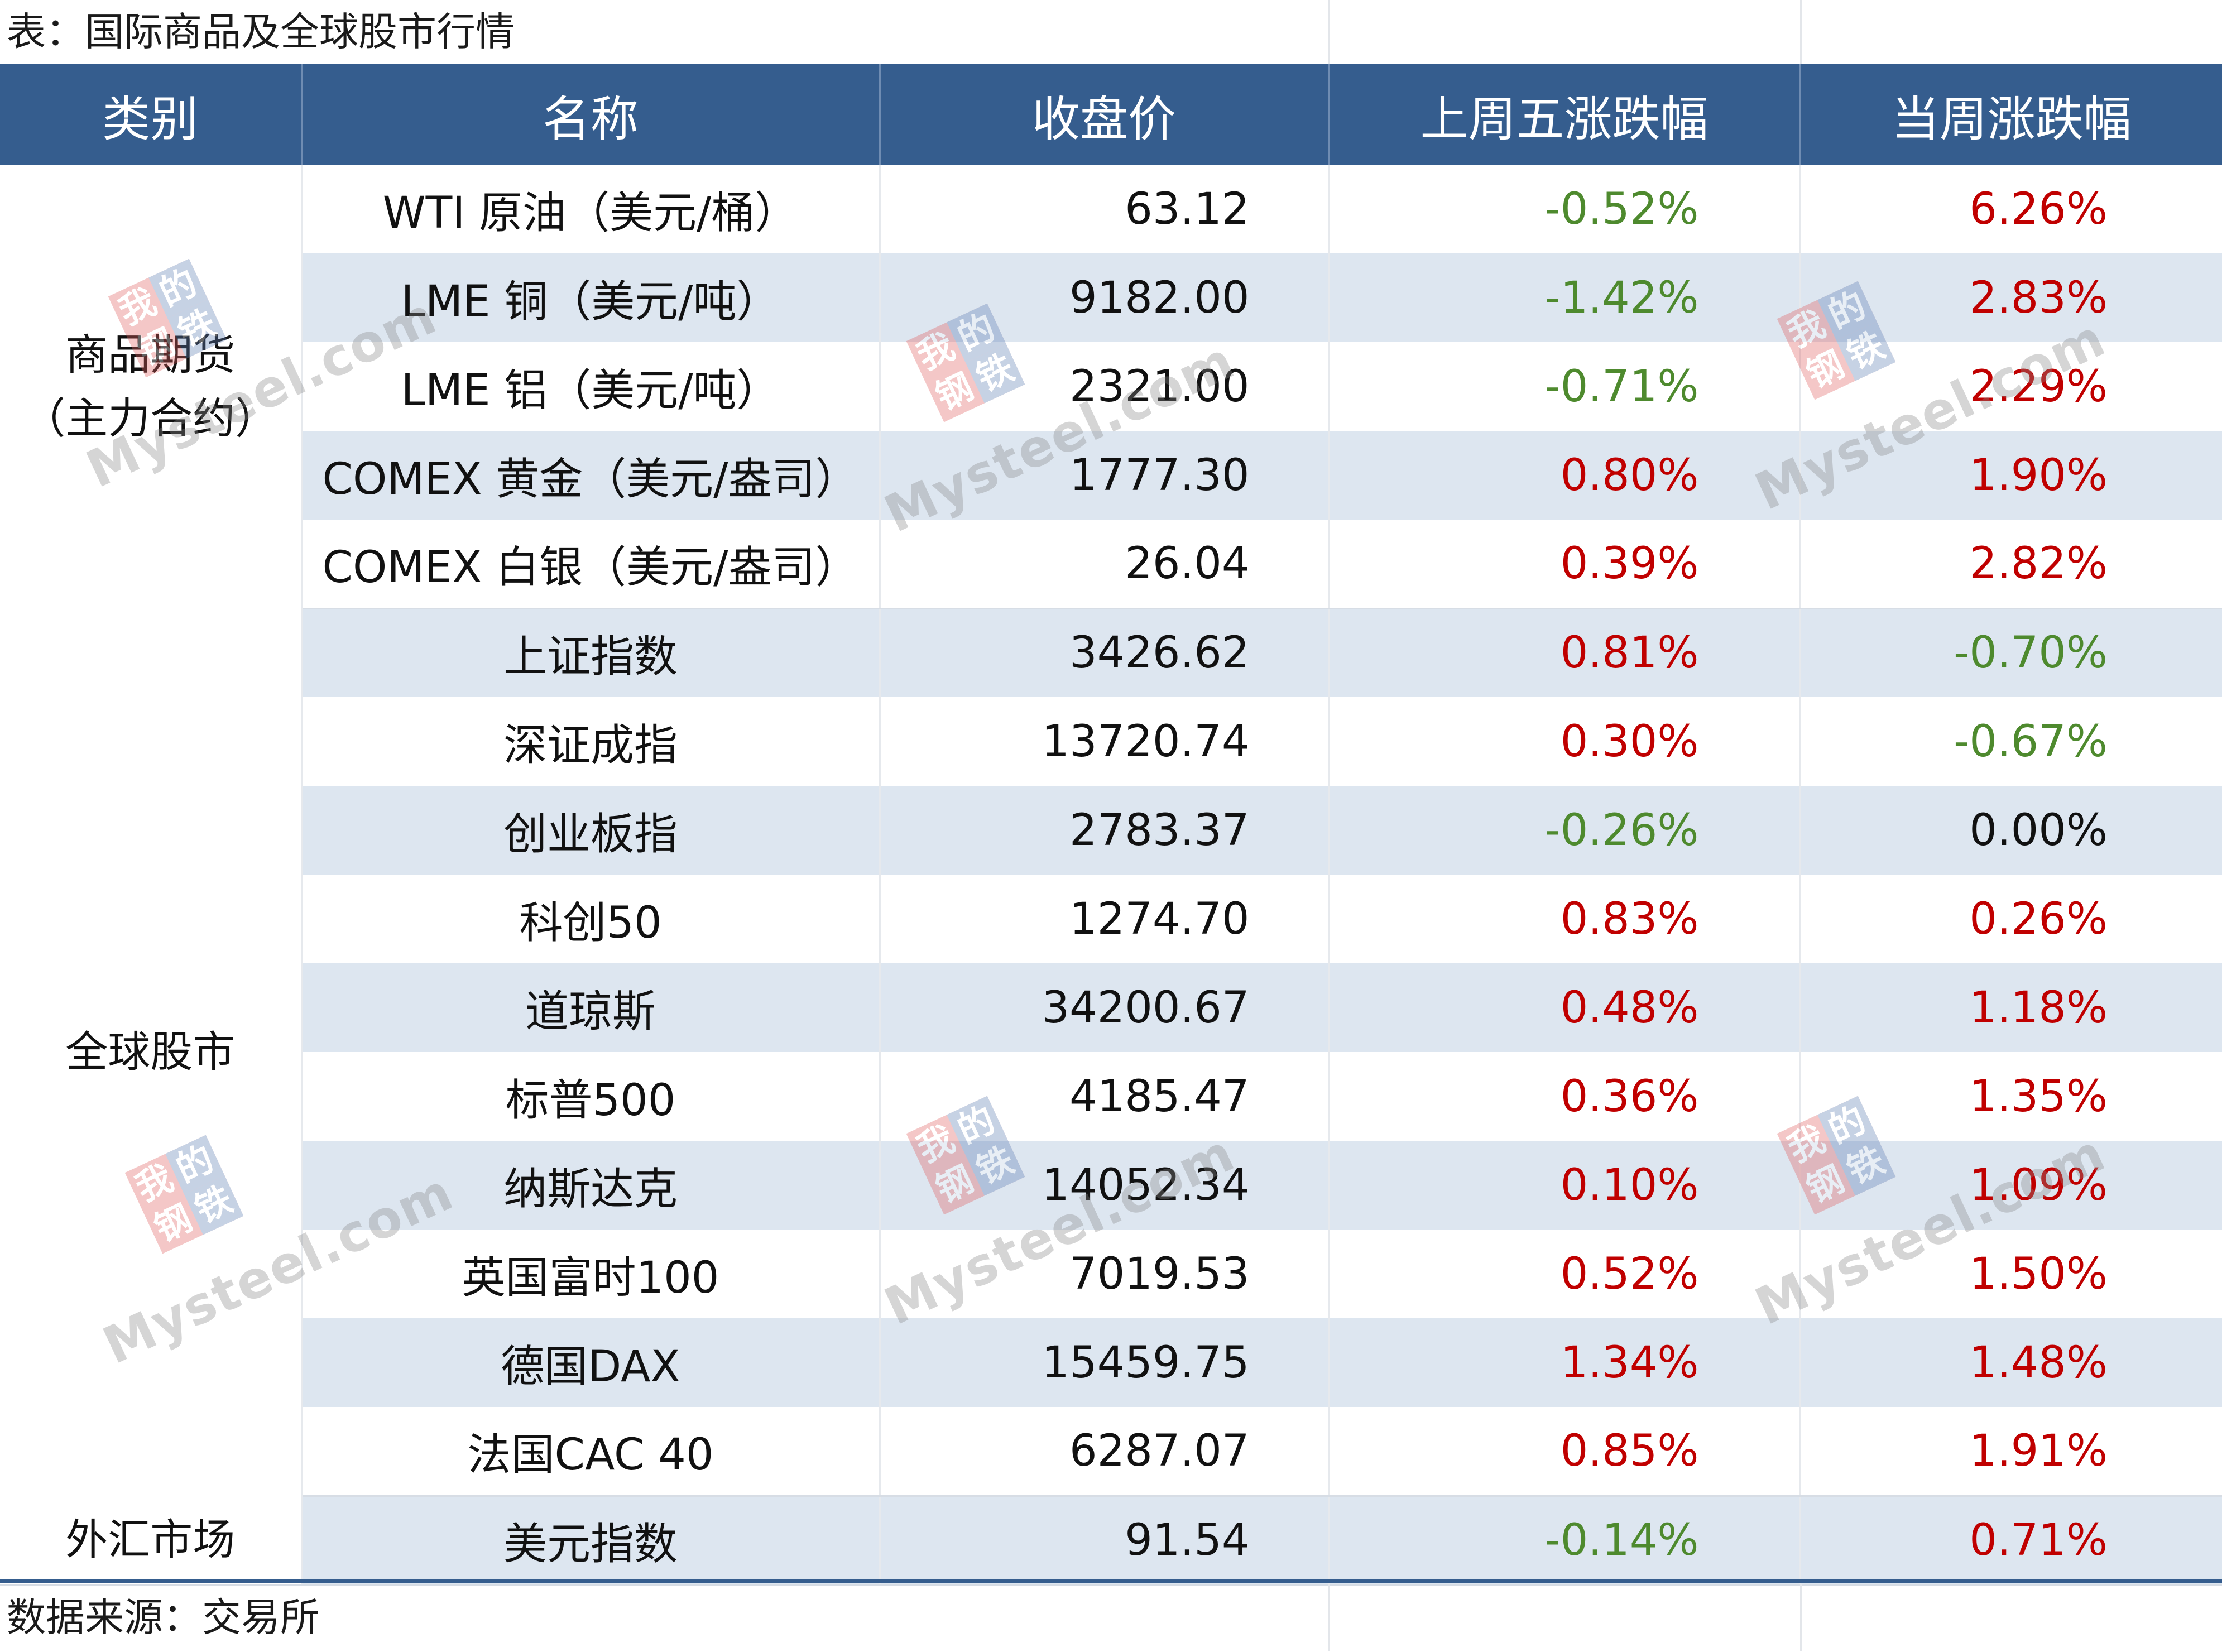 The width and height of the screenshot is (2222, 1652). I want to click on close-price: 3426.62, so click(1105, 652).